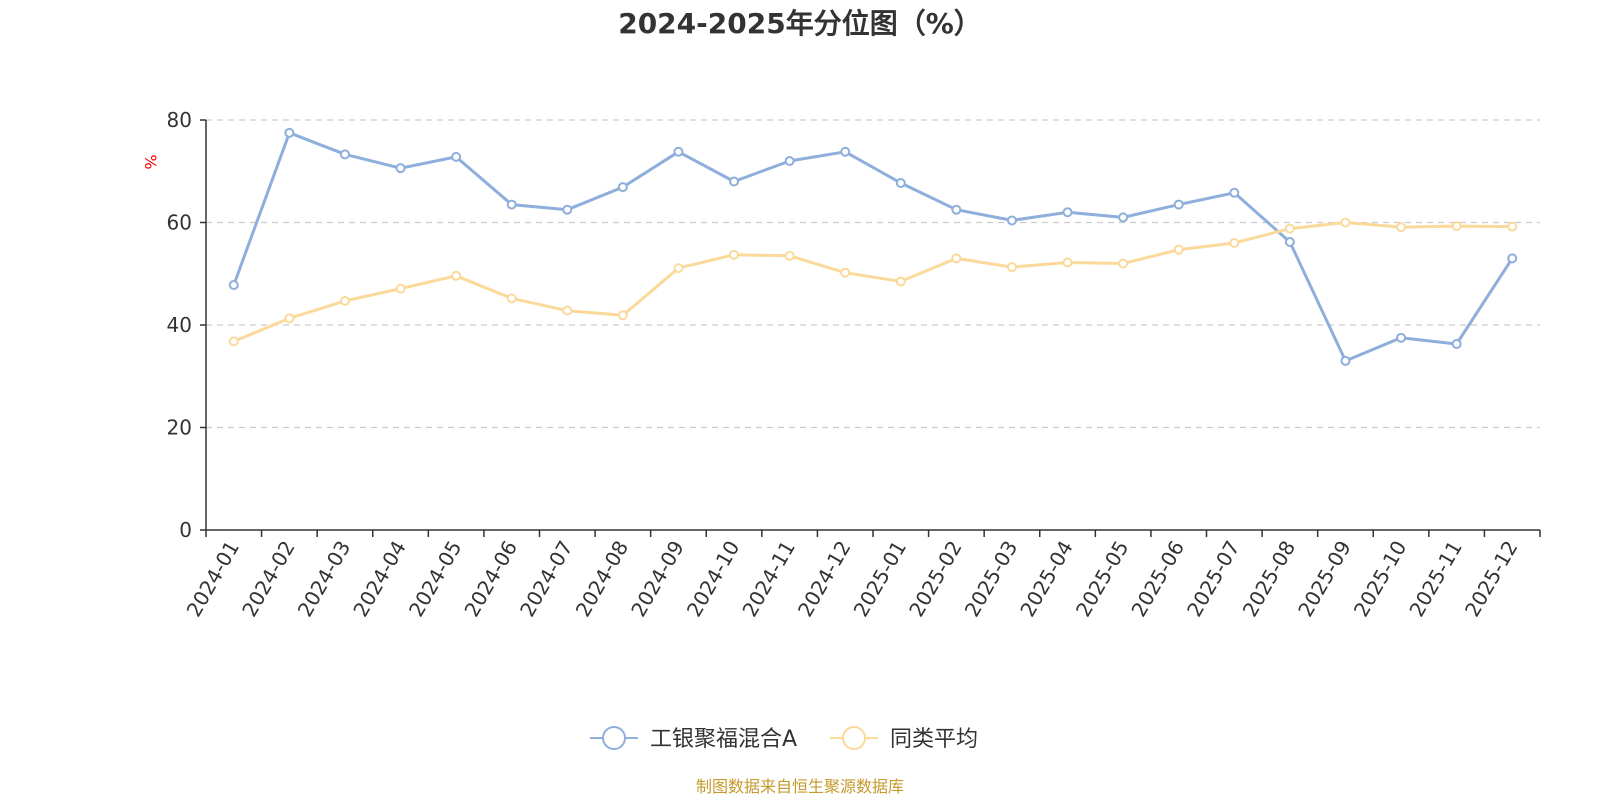  What do you see at coordinates (150, 161) in the screenshot?
I see `y-axis-unit-label: %` at bounding box center [150, 161].